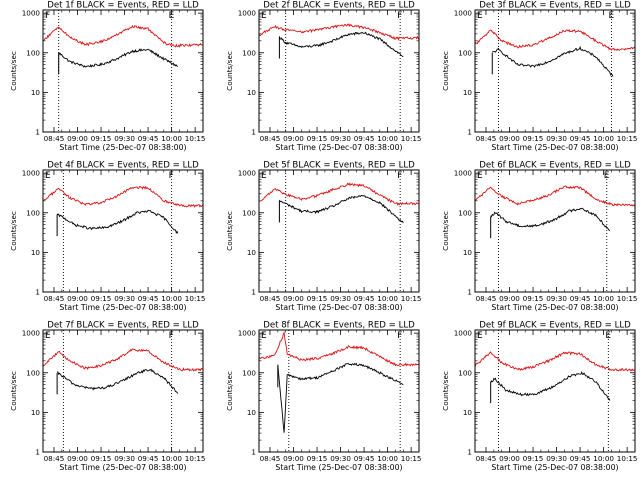 The width and height of the screenshot is (640, 480). Describe the element at coordinates (123, 166) in the screenshot. I see `panel-title: Det 4f BLACK = Events, RED = LLD` at that location.